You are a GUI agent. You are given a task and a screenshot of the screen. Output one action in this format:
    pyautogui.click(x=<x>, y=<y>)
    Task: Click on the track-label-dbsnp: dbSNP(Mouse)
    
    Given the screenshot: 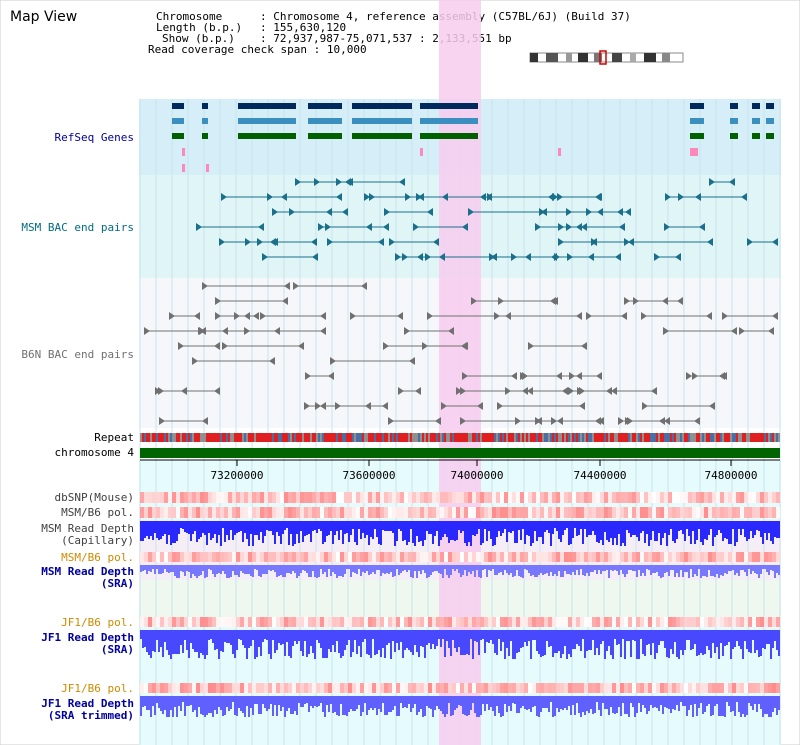 What is the action you would take?
    pyautogui.click(x=94, y=497)
    